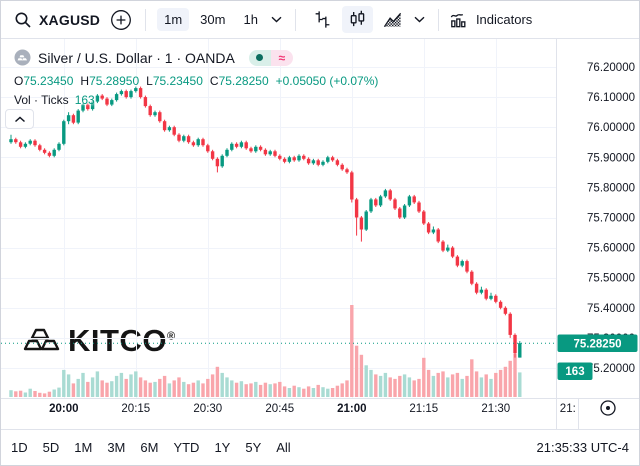 The height and width of the screenshot is (466, 640). Describe the element at coordinates (322, 19) in the screenshot. I see `chart-type-bars-icon` at that location.